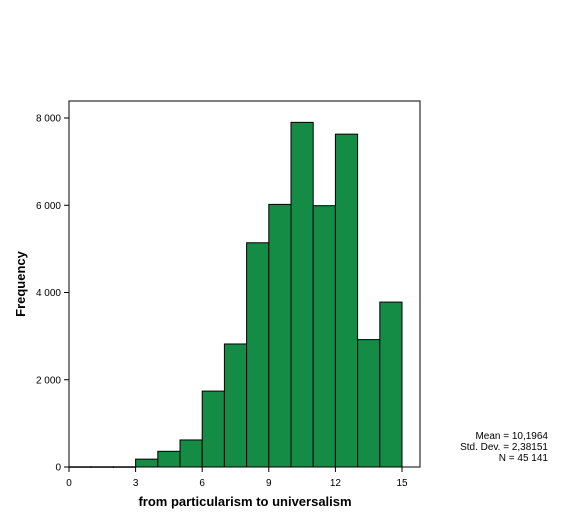  What do you see at coordinates (511, 436) in the screenshot?
I see `stat-mean: Mean = 10,1964` at bounding box center [511, 436].